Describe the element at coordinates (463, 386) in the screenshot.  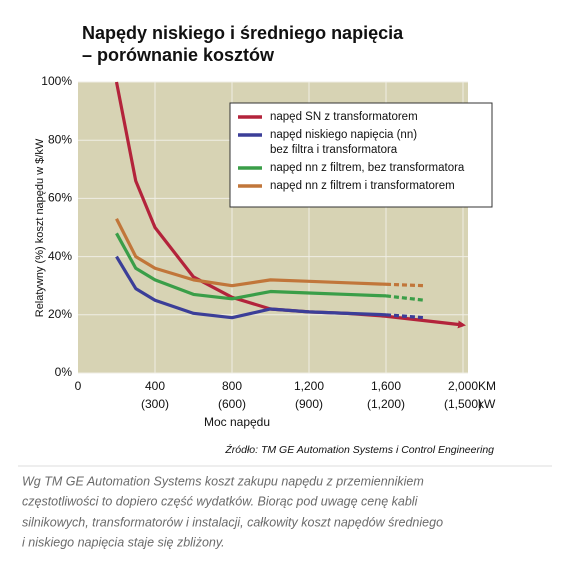
I see `x-tick-label: 2,000` at that location.